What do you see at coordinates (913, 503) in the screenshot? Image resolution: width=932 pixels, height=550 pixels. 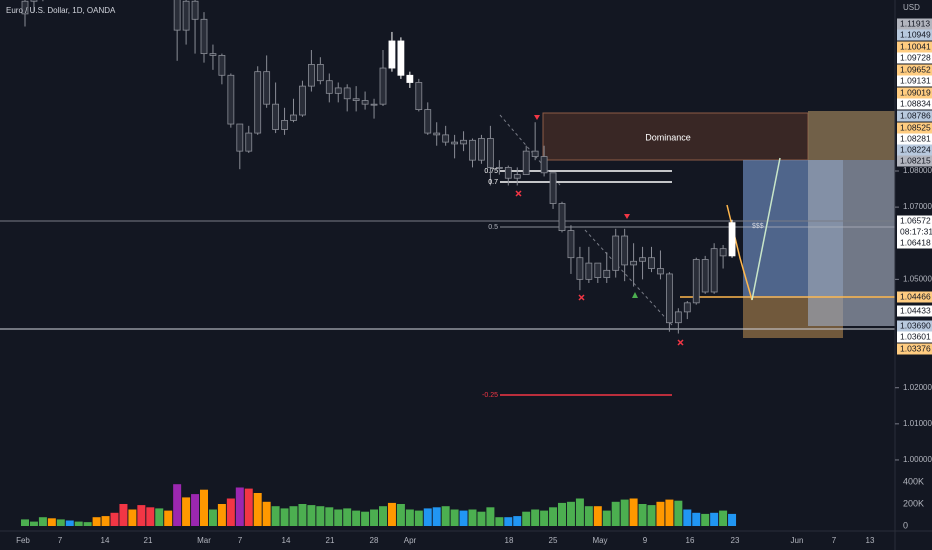 I see `volume-tick-label: 200K` at bounding box center [913, 503].